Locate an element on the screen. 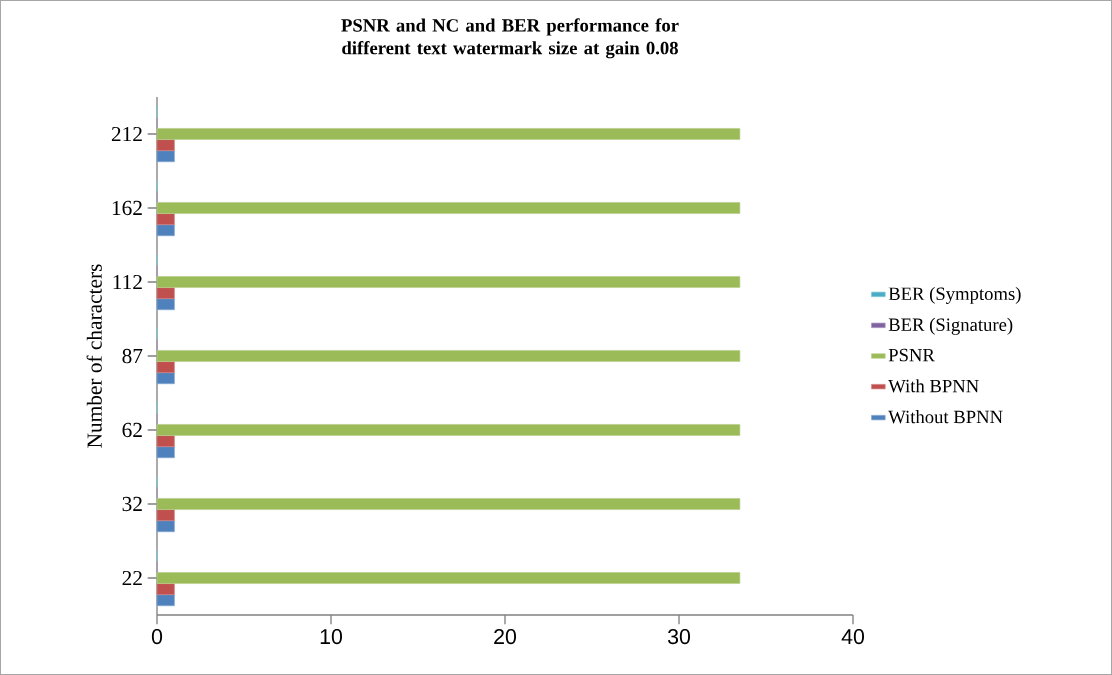 This screenshot has height=675, width=1112. y-tick-label: 162 is located at coordinates (127, 208).